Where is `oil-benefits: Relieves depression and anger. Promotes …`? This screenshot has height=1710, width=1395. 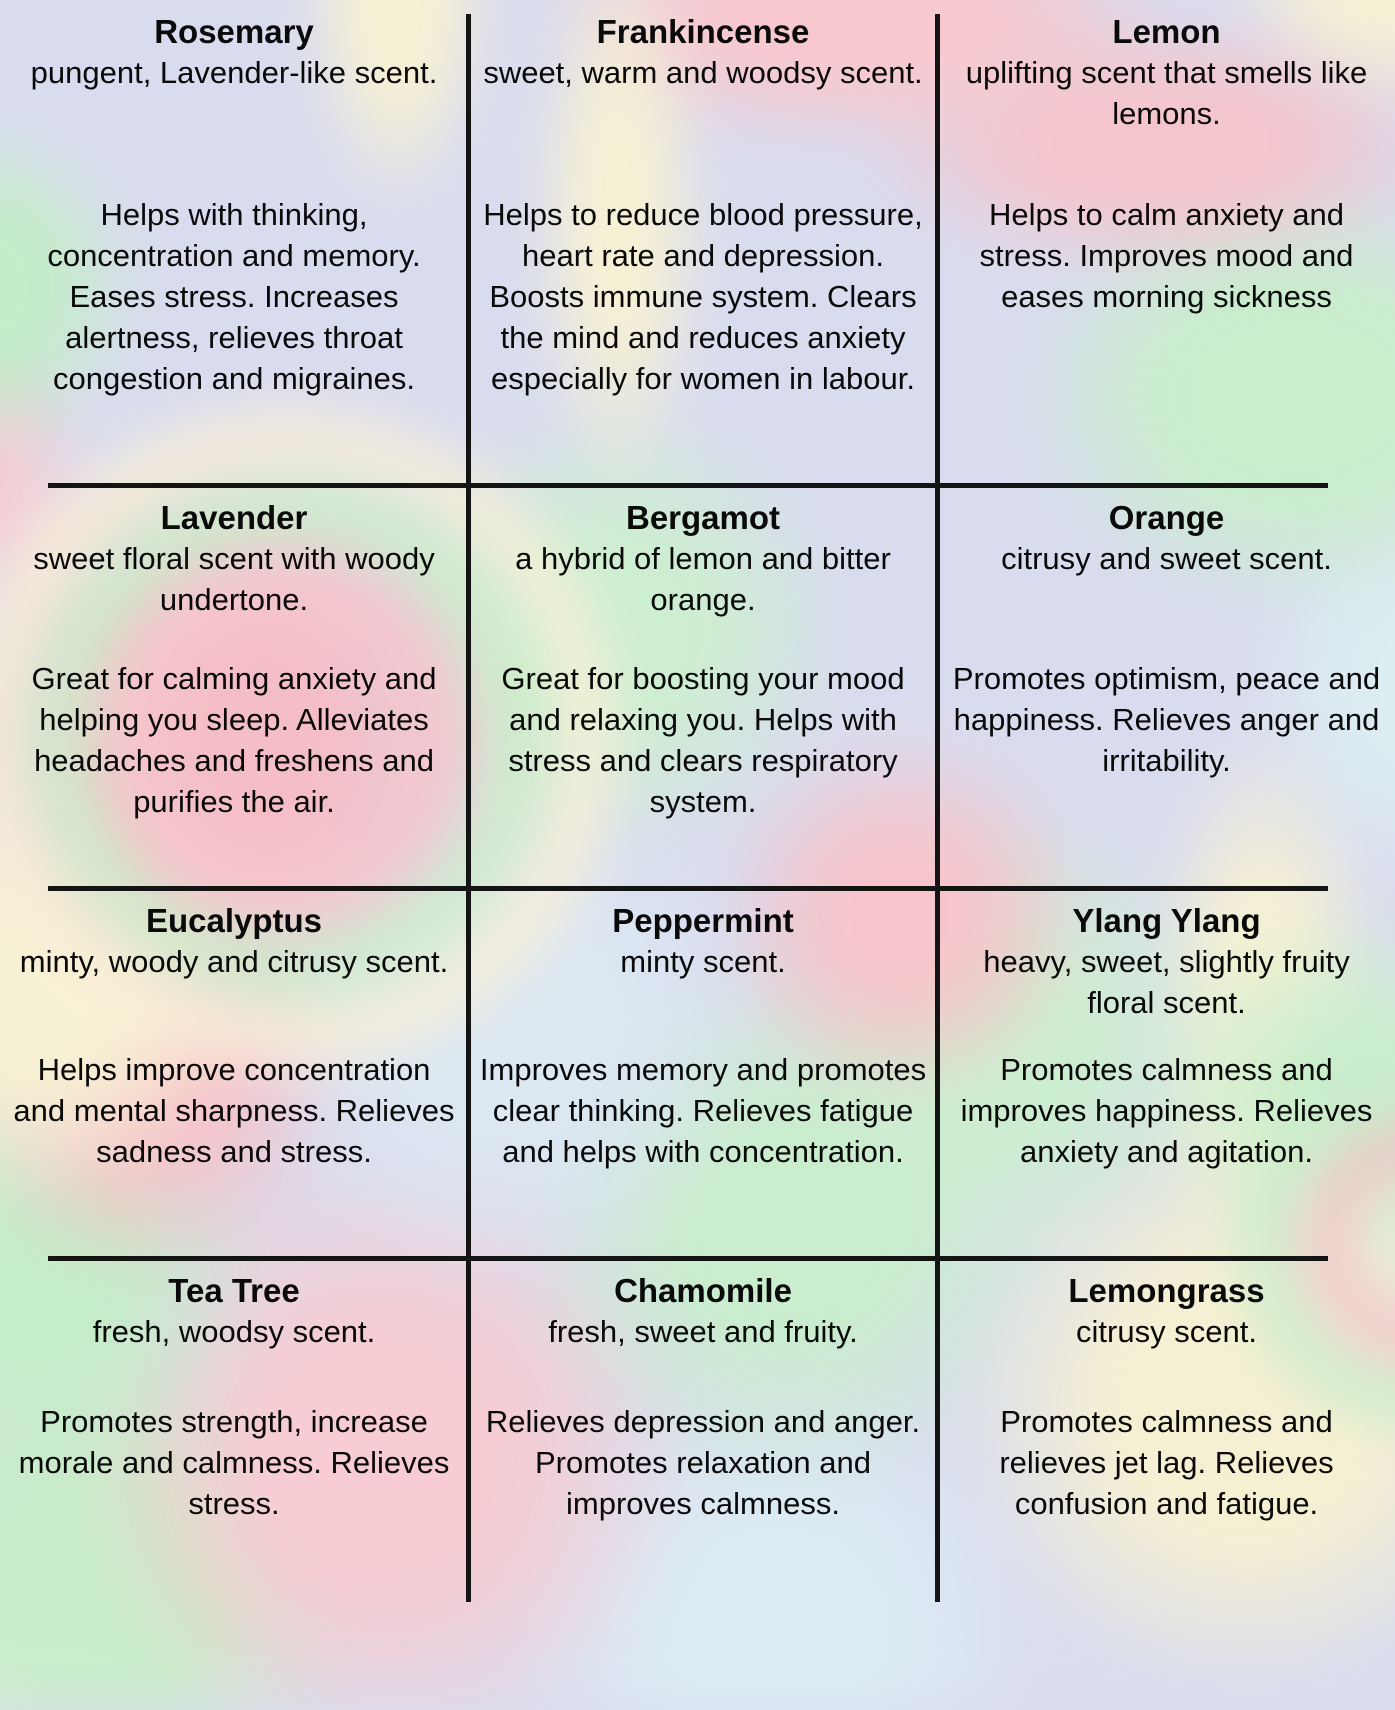 oil-benefits: Relieves depression and anger. Promotes … is located at coordinates (703, 1462).